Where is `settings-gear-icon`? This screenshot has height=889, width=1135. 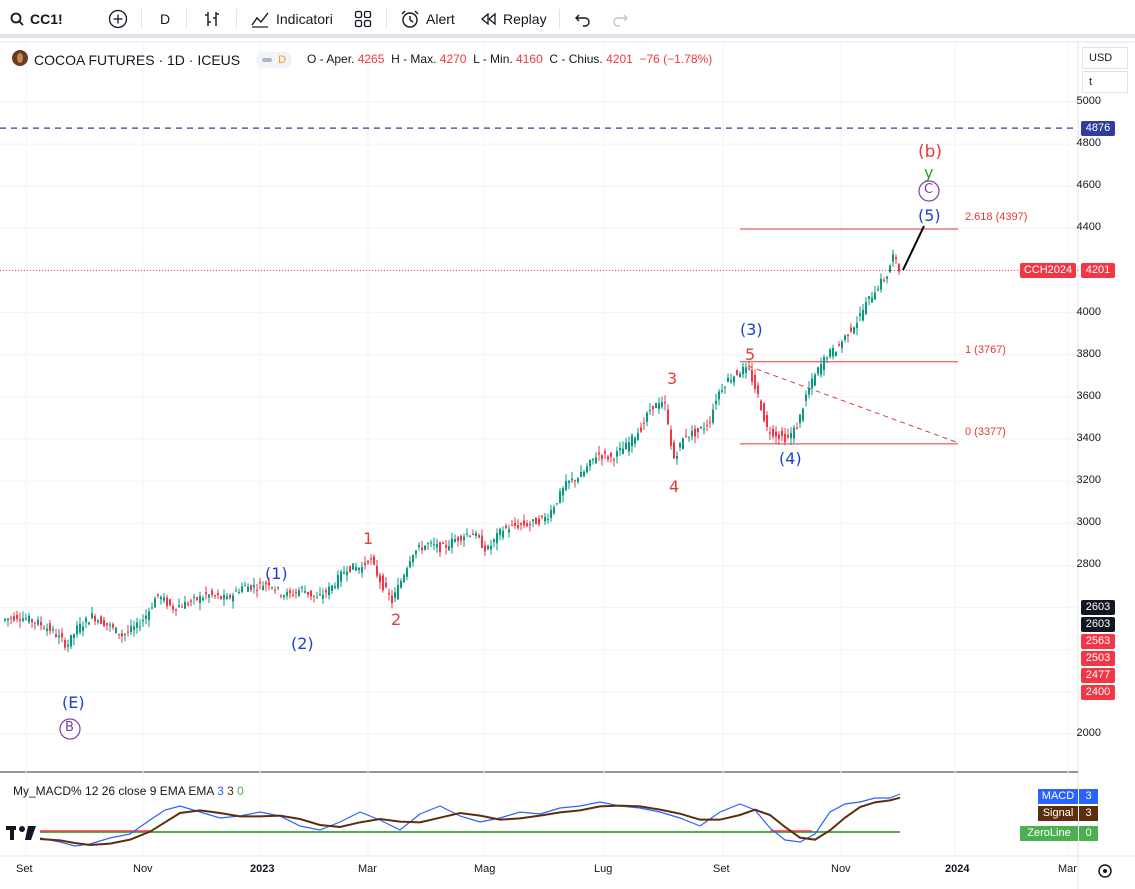 settings-gear-icon is located at coordinates (1105, 871).